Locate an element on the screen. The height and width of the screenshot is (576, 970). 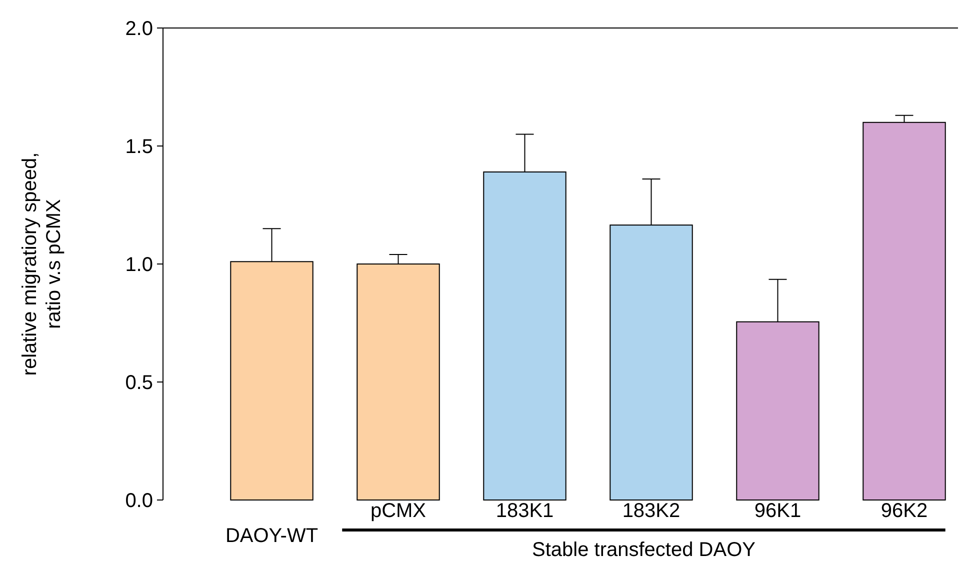
y-tick-label: 1.0 is located at coordinates (139, 265).